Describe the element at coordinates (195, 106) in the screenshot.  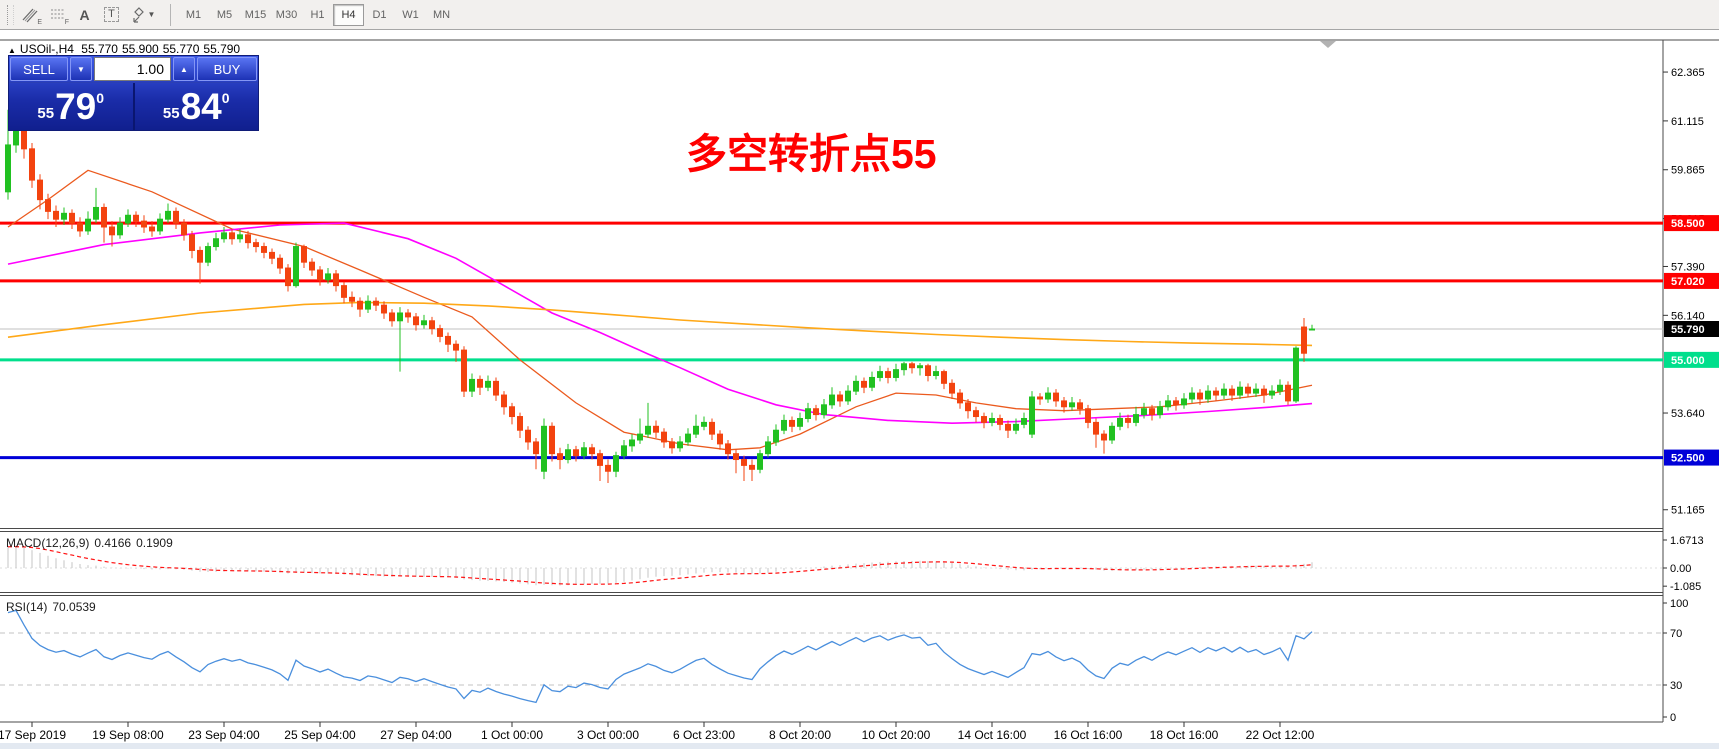
I see `buy-price-display: 55 84 0` at that location.